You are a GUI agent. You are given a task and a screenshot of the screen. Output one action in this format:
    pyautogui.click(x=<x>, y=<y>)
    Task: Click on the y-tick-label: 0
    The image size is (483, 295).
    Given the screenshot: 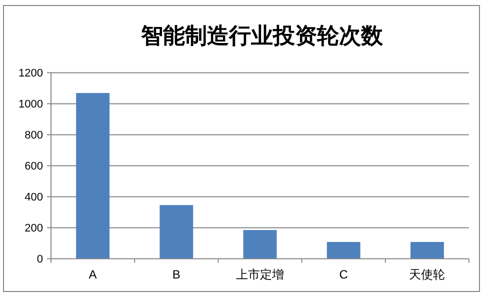 What is the action you would take?
    pyautogui.click(x=39, y=260)
    